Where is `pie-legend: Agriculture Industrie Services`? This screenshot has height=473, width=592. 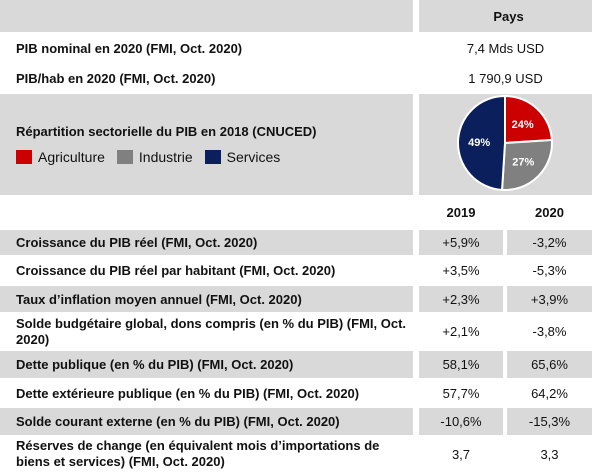 pie-legend: Agriculture Industrie Services is located at coordinates (214, 157).